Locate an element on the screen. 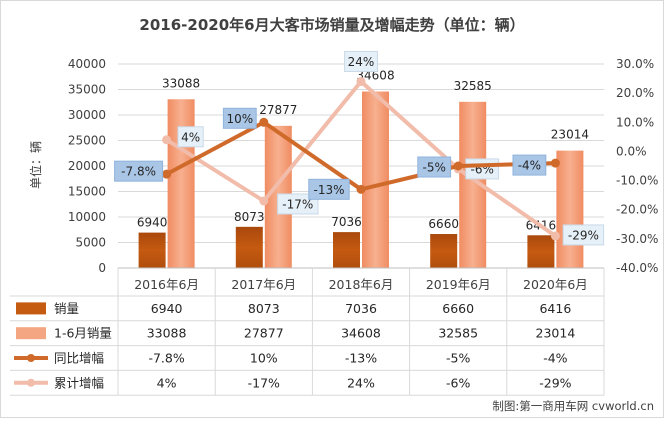 The image size is (664, 422). table-cell: -5% is located at coordinates (458, 358).